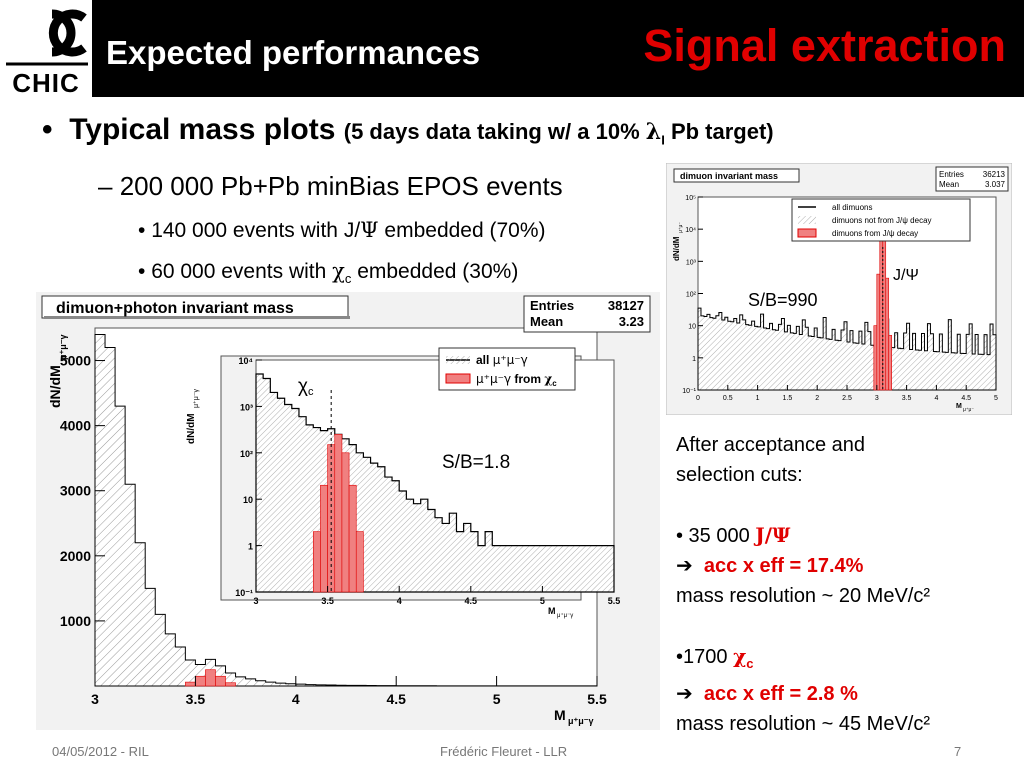 The image size is (1024, 768). Describe the element at coordinates (458, 378) in the screenshot. I see `legend-red-swatch` at that location.